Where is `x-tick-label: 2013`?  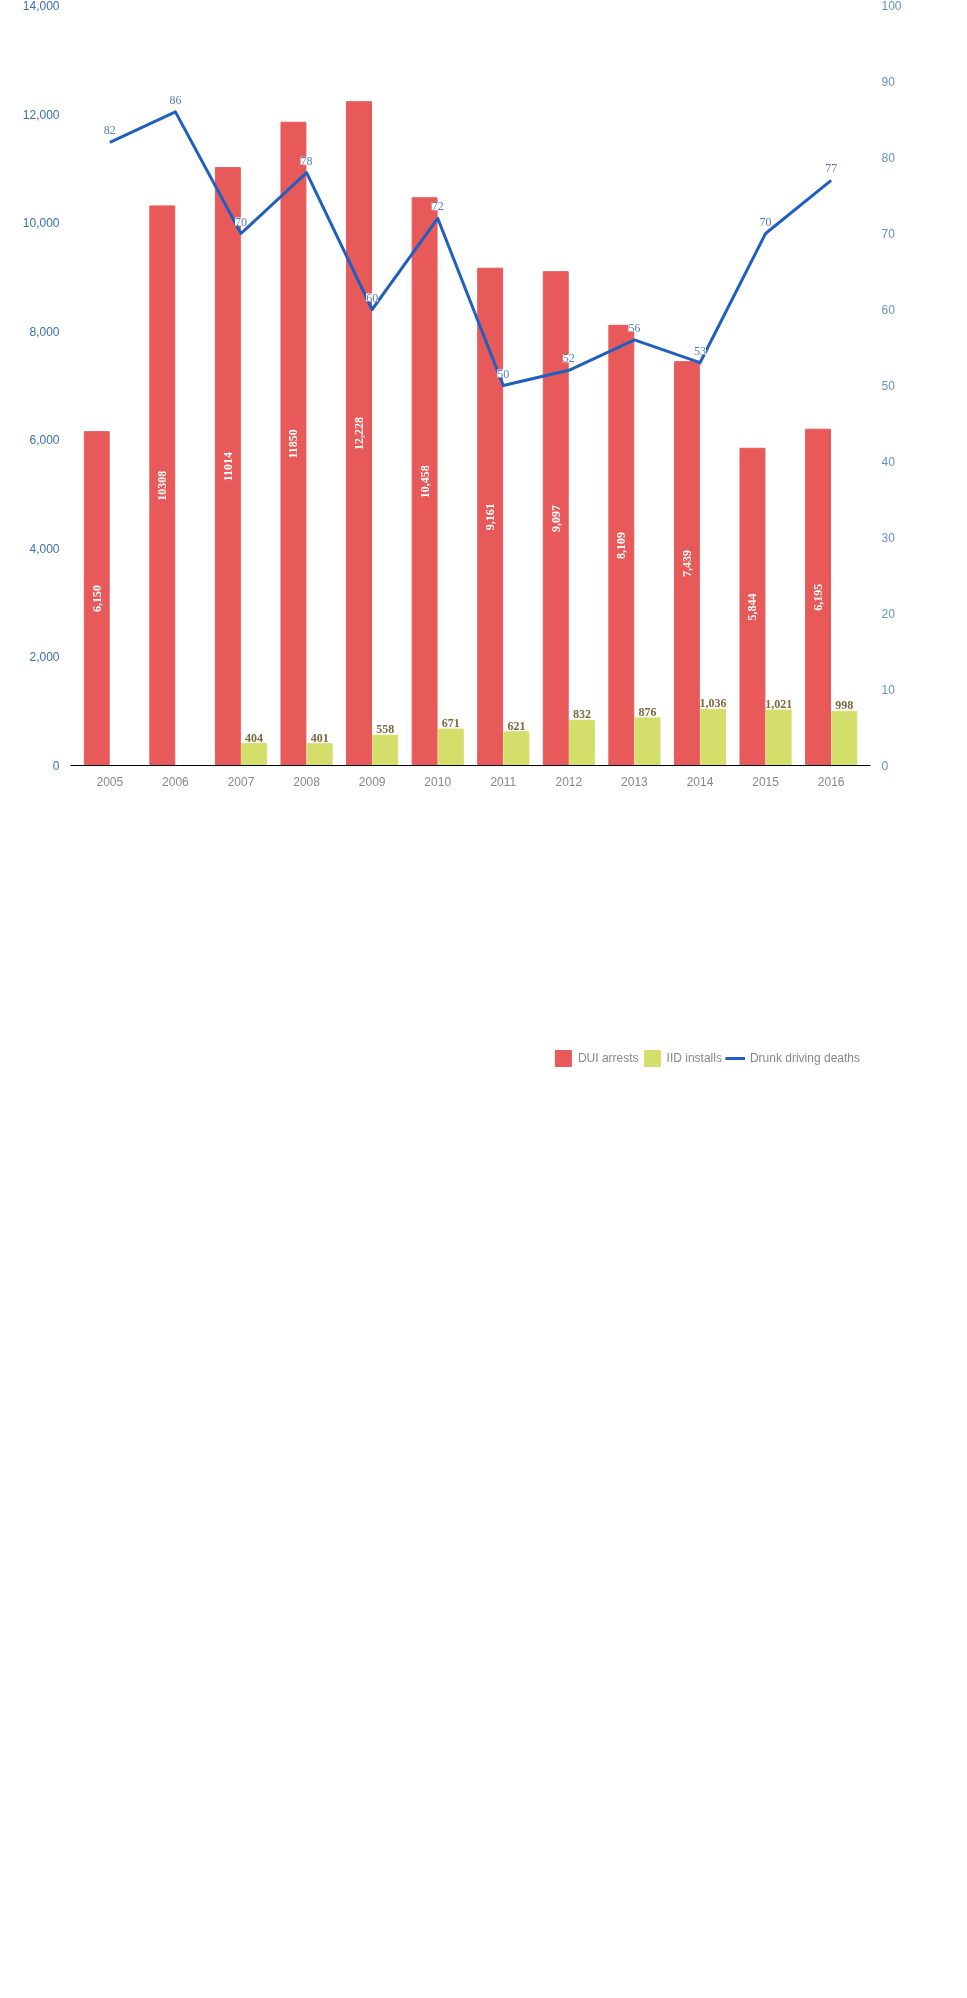
x-tick-label: 2013 is located at coordinates (635, 781).